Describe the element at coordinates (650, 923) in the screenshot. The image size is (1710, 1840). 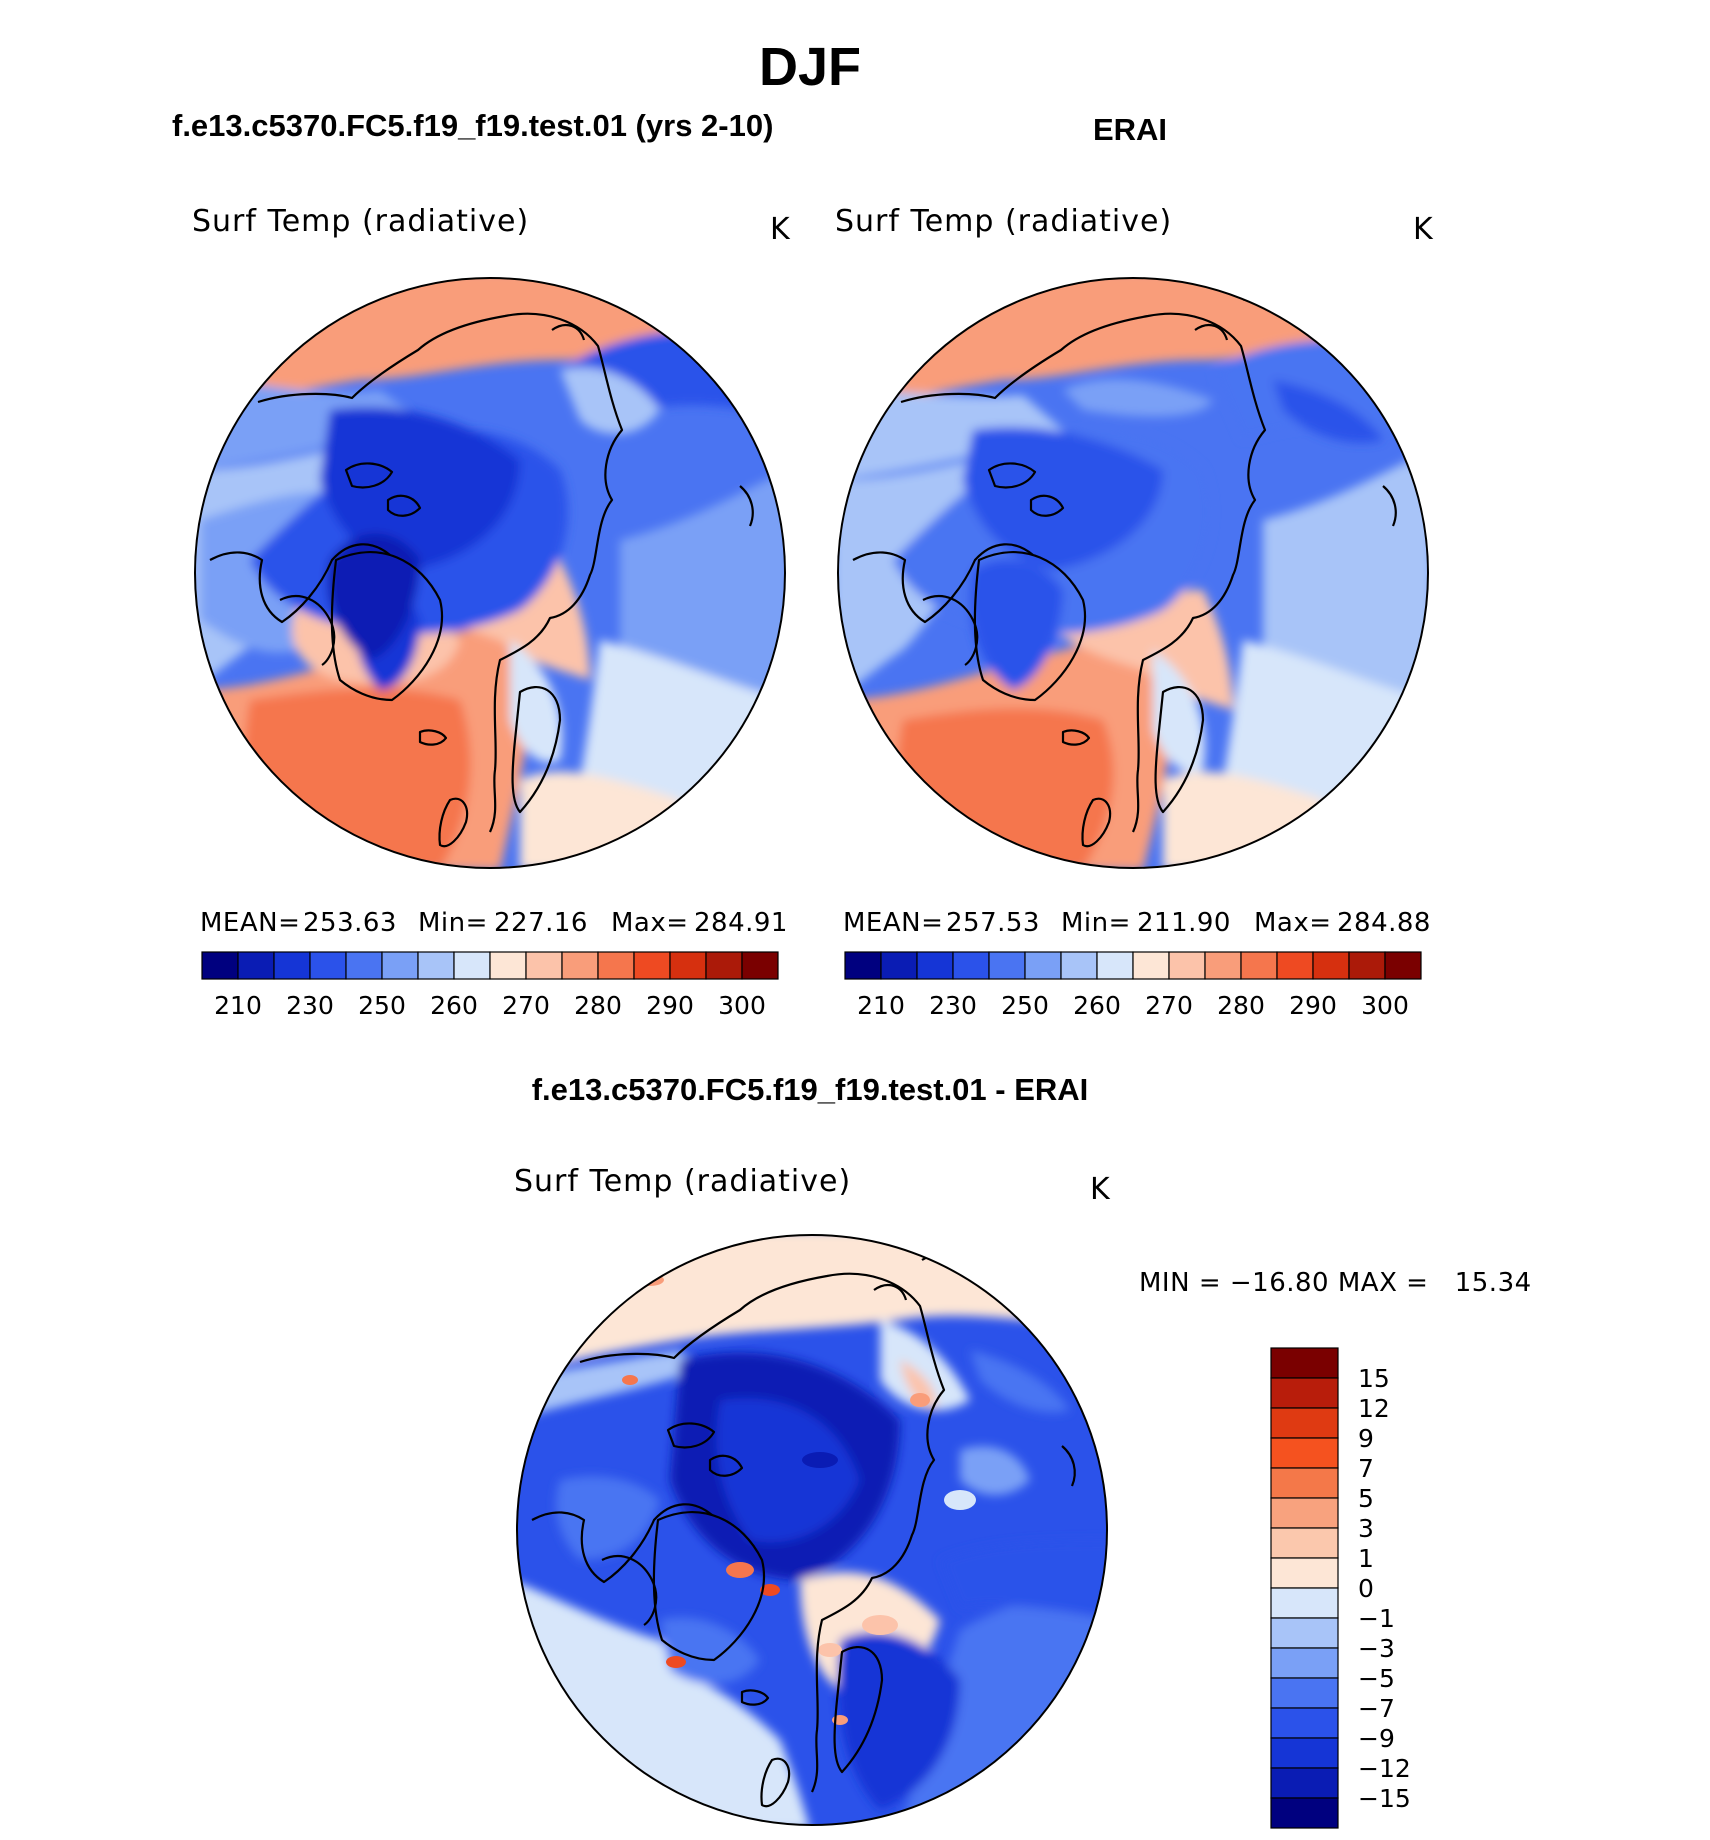
I see `left-max-label: Max=` at that location.